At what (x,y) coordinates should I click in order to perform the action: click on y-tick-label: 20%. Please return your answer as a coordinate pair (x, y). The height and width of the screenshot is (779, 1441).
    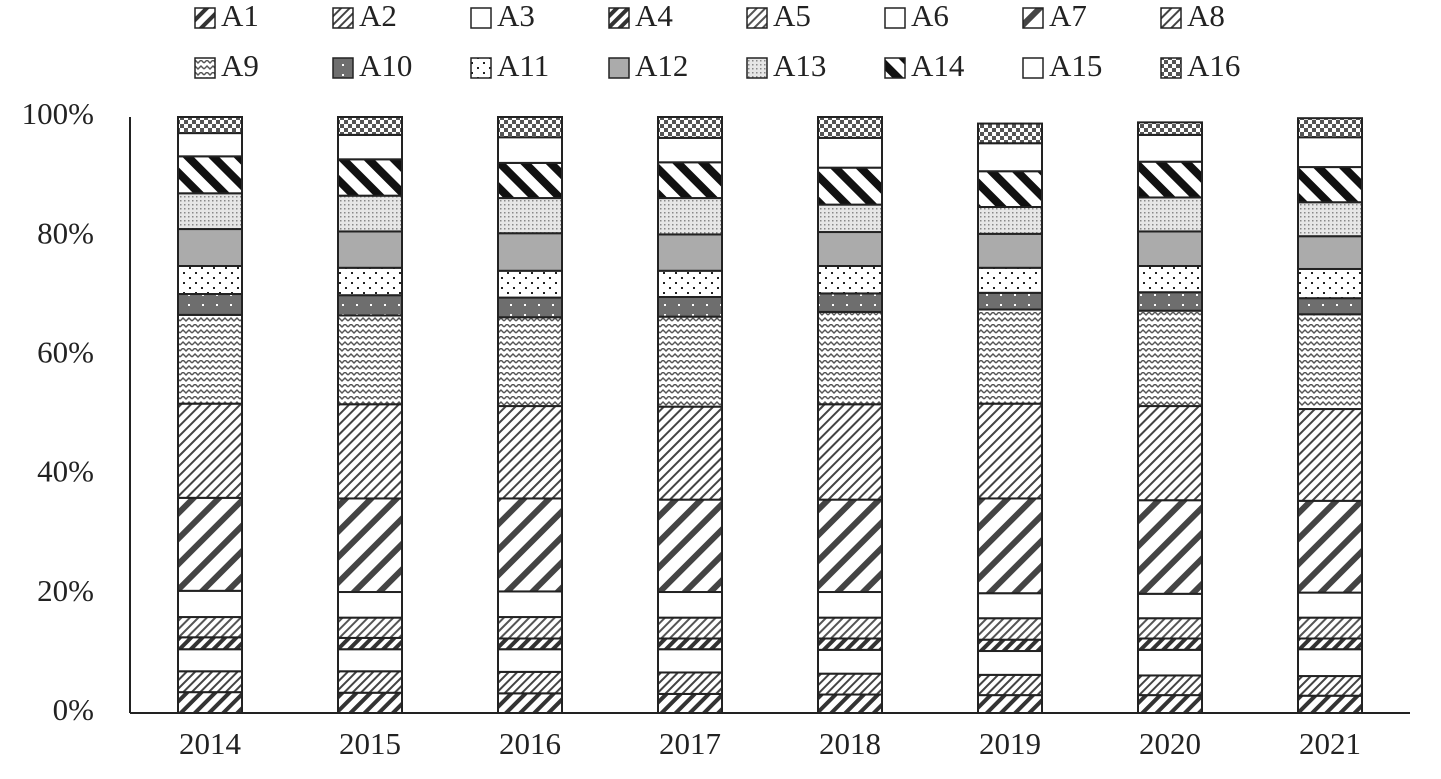
    Looking at the image, I should click on (65, 590).